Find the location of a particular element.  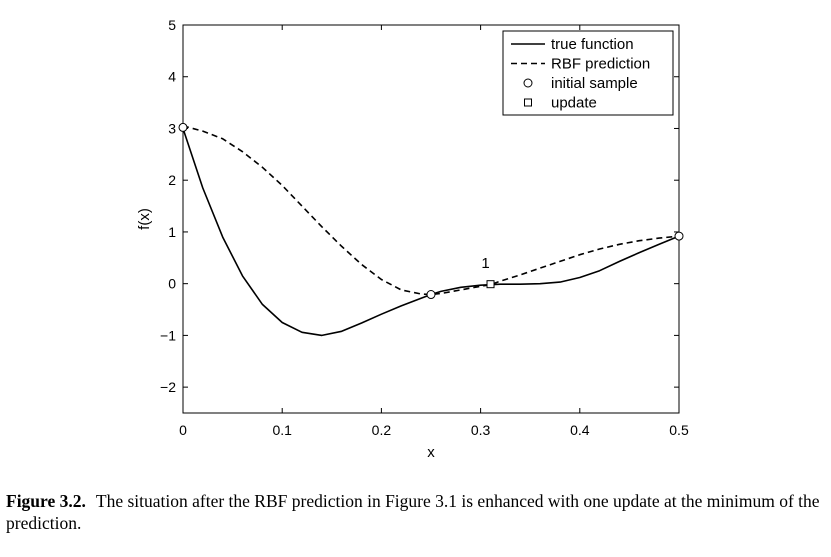

x-tick-label: 0.3 is located at coordinates (481, 430).